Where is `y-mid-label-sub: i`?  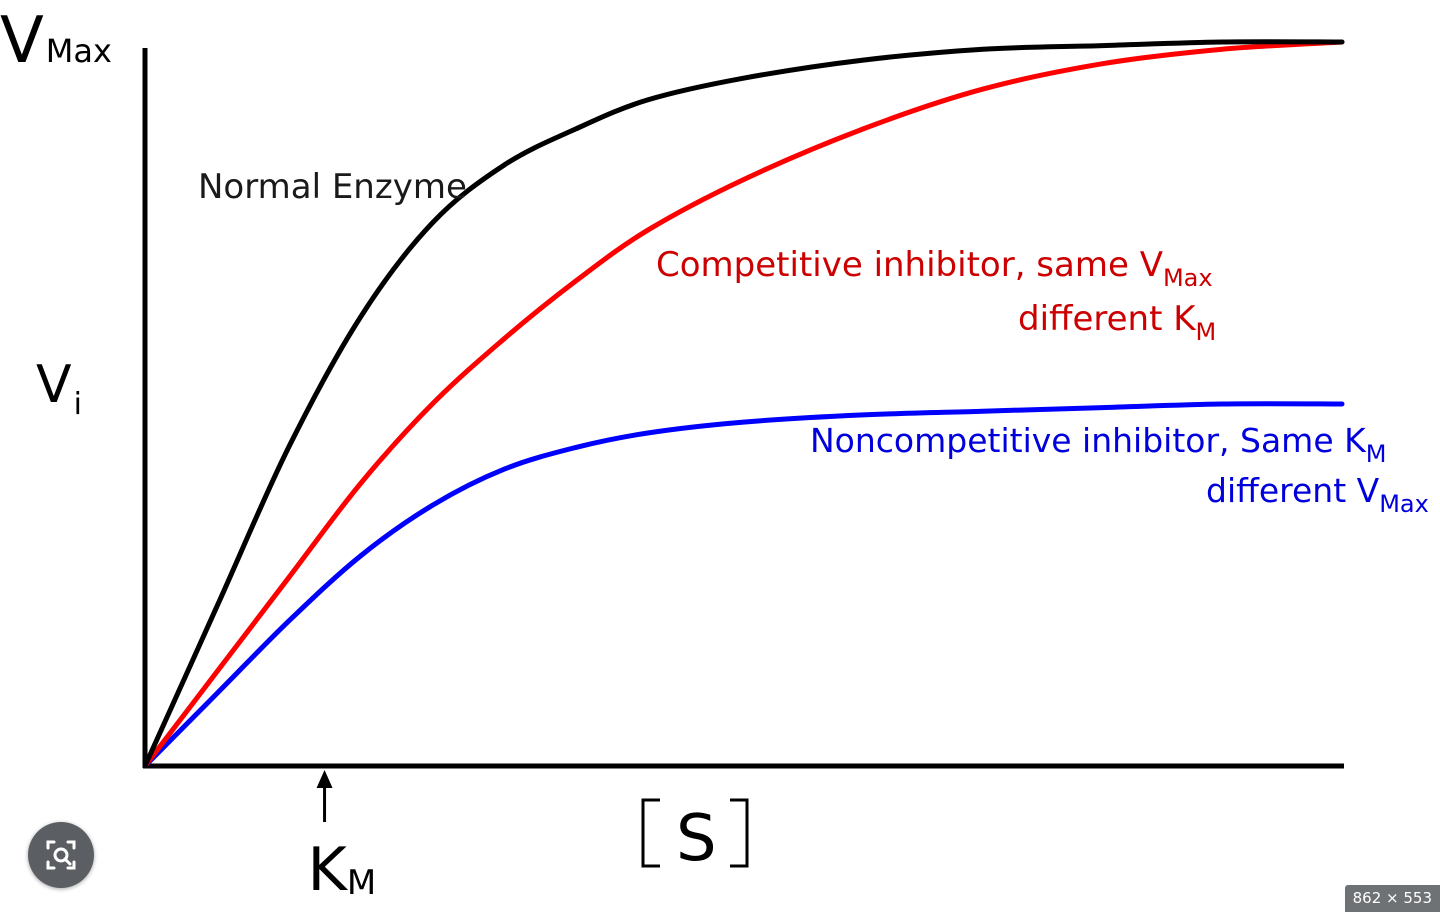
y-mid-label-sub: i is located at coordinates (78, 404).